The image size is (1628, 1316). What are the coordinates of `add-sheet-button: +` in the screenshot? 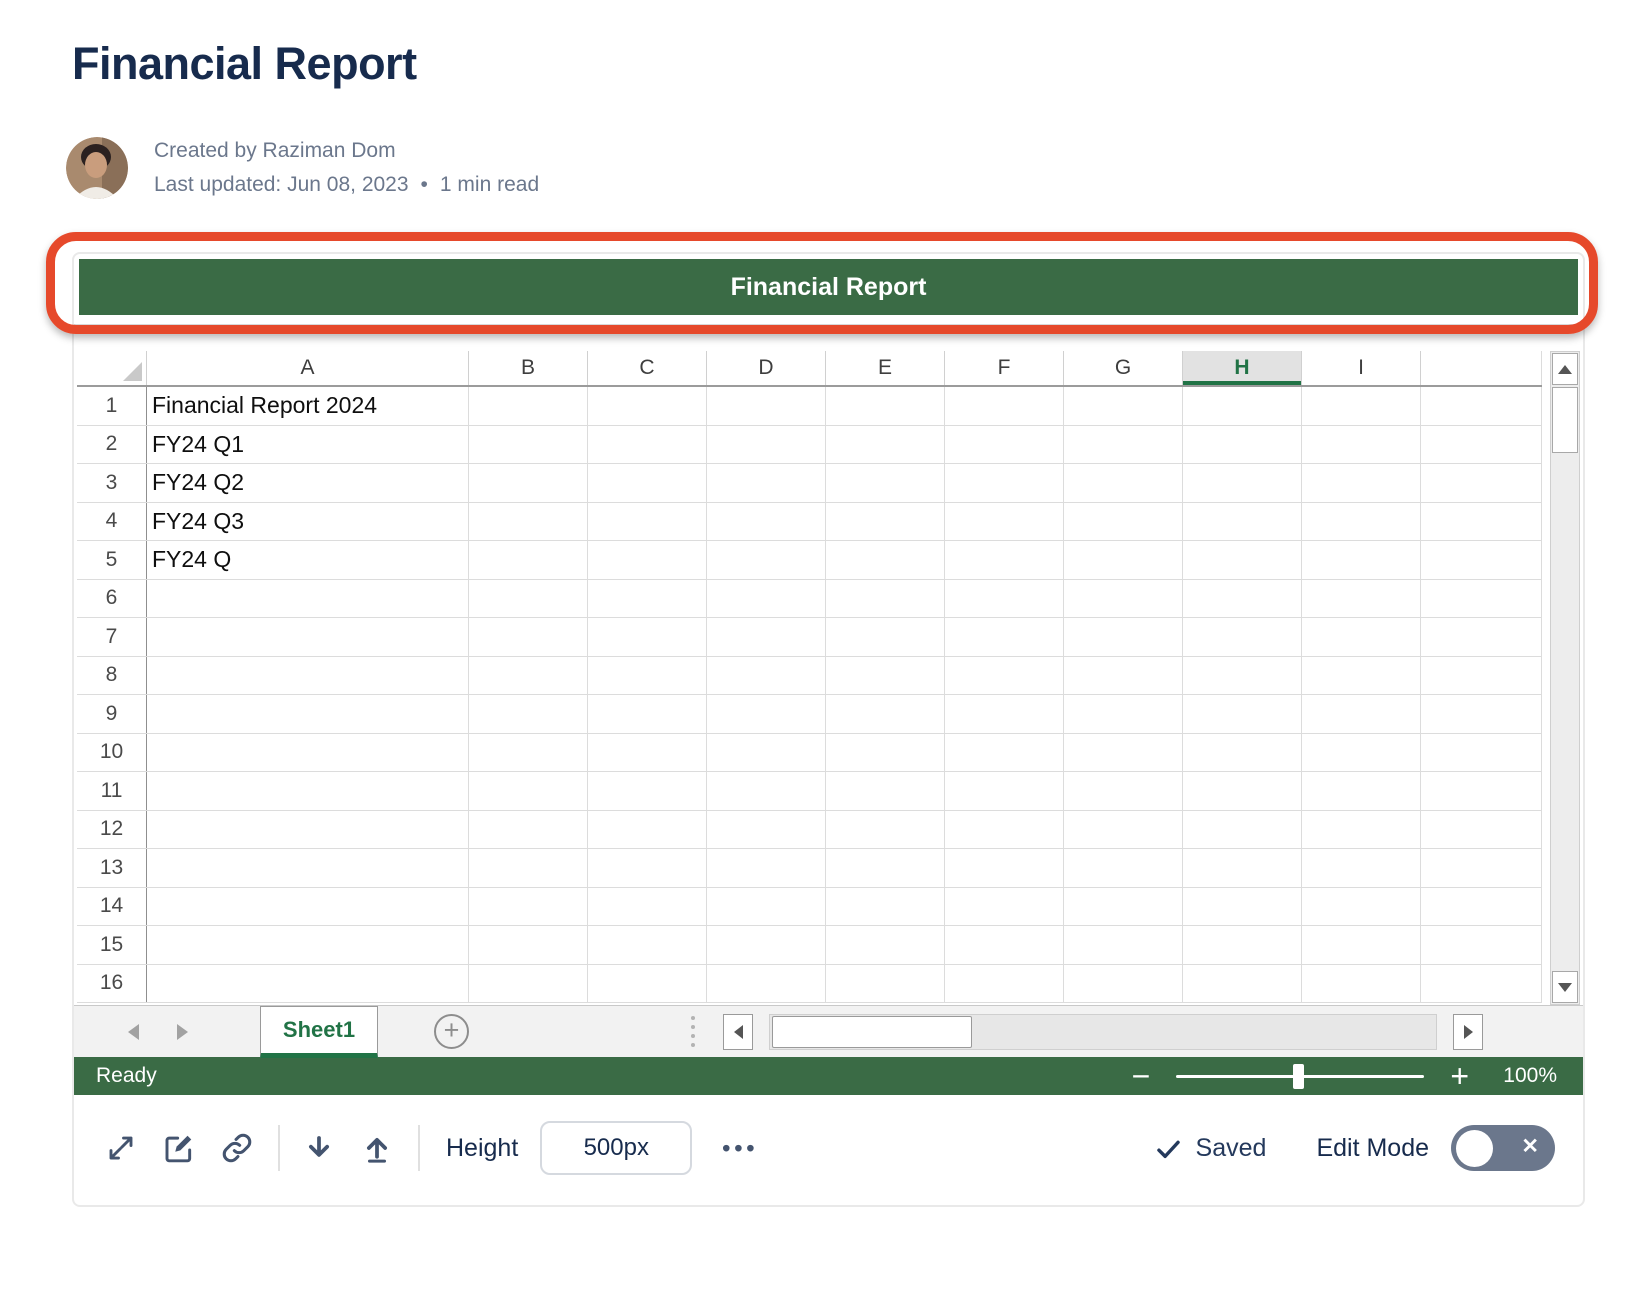 It's located at (451, 1031).